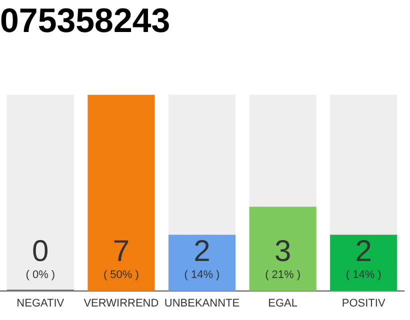  I want to click on data-label: 0 ( 0% ), so click(41, 257).